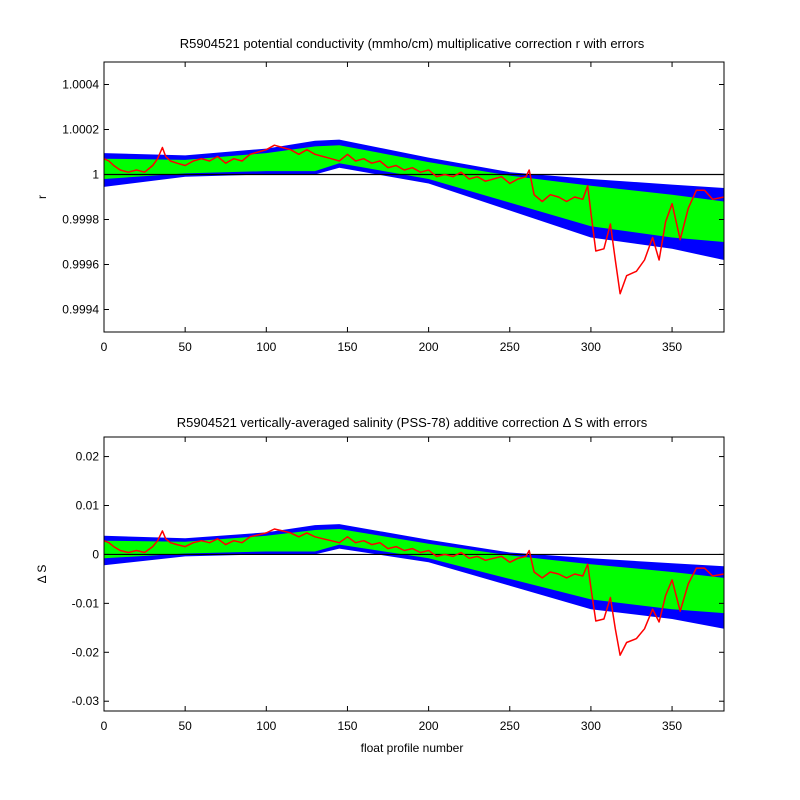 This screenshot has height=800, width=800. What do you see at coordinates (80, 85) in the screenshot?
I see `y-tick-label: 1.0004` at bounding box center [80, 85].